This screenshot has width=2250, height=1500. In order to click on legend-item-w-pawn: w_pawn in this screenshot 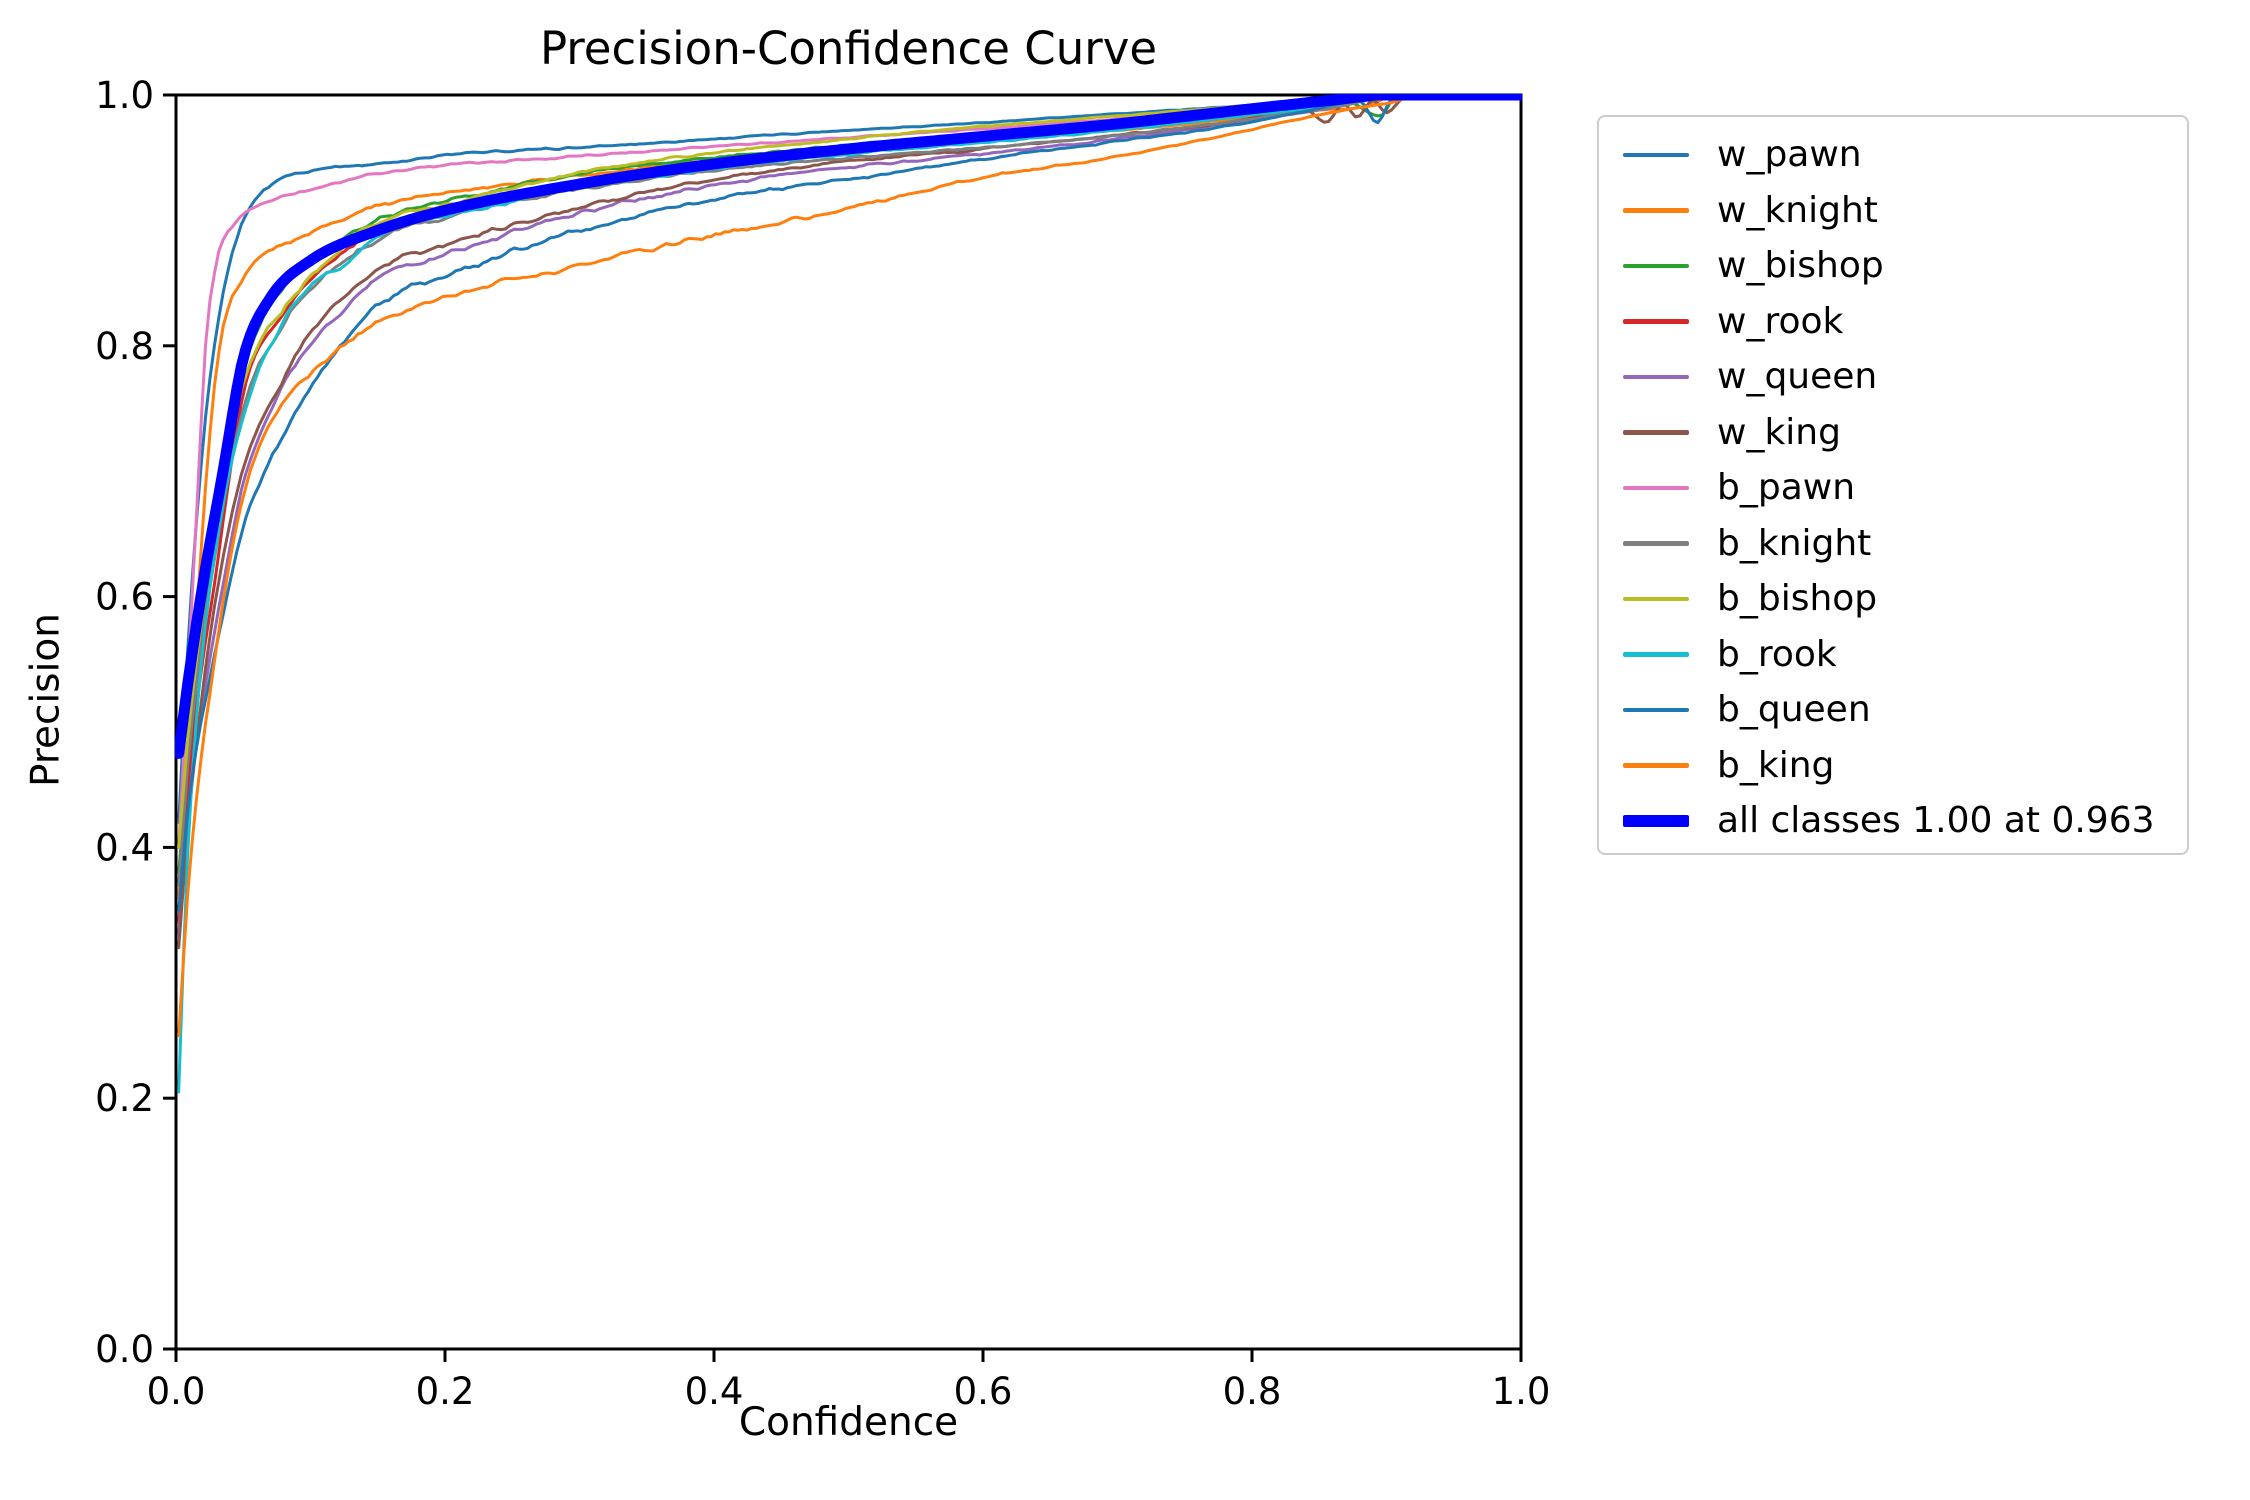, I will do `click(1905, 155)`.